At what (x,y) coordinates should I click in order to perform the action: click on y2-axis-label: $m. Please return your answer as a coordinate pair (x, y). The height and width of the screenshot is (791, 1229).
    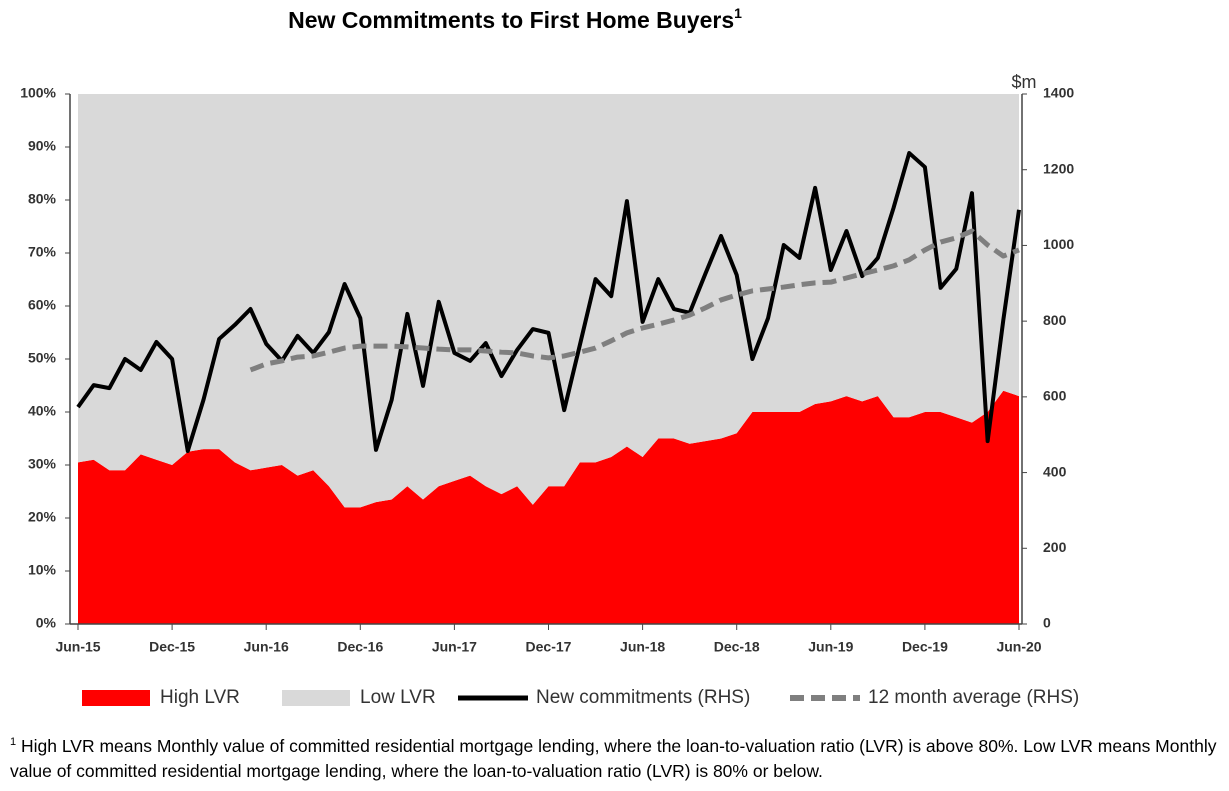
    Looking at the image, I should click on (1023, 82).